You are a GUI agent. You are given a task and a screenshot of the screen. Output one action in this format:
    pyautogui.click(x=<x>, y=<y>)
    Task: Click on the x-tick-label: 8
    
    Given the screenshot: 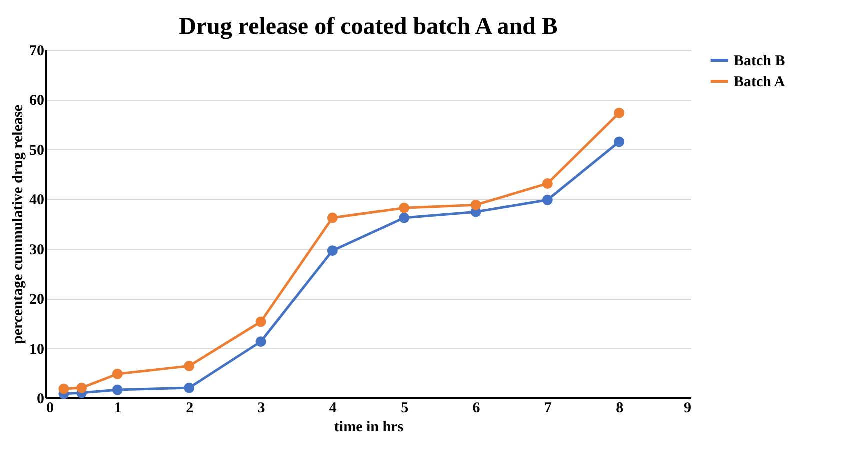 What is the action you would take?
    pyautogui.click(x=620, y=408)
    